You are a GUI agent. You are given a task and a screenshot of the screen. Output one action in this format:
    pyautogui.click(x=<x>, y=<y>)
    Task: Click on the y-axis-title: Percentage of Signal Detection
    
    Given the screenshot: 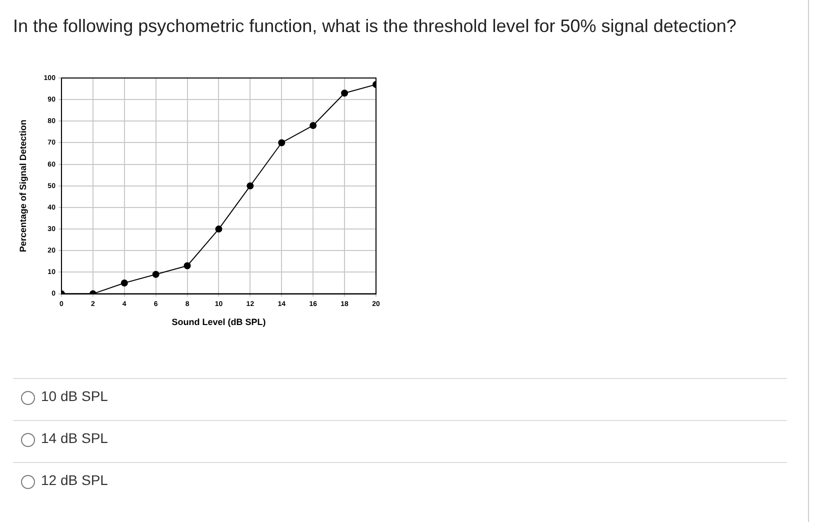 What is the action you would take?
    pyautogui.click(x=23, y=186)
    